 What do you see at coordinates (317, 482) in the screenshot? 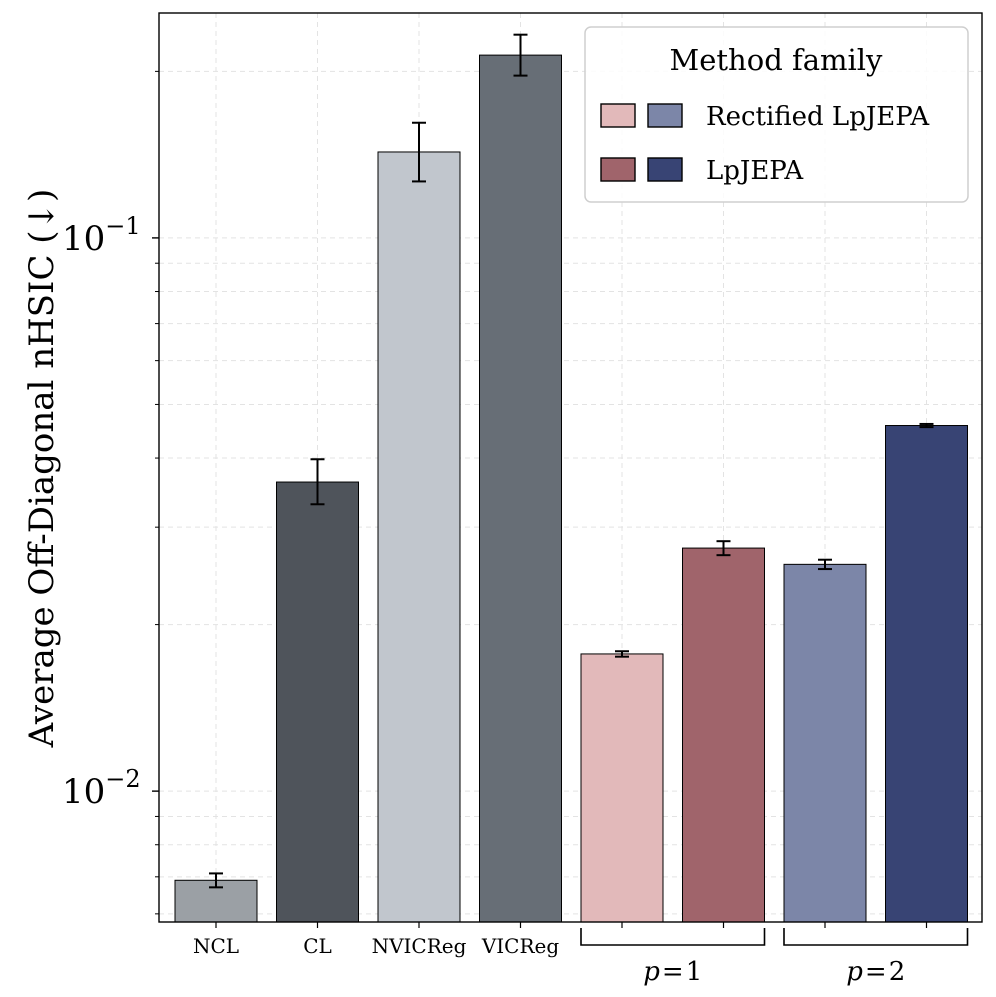
I see `error-bar-cl` at bounding box center [317, 482].